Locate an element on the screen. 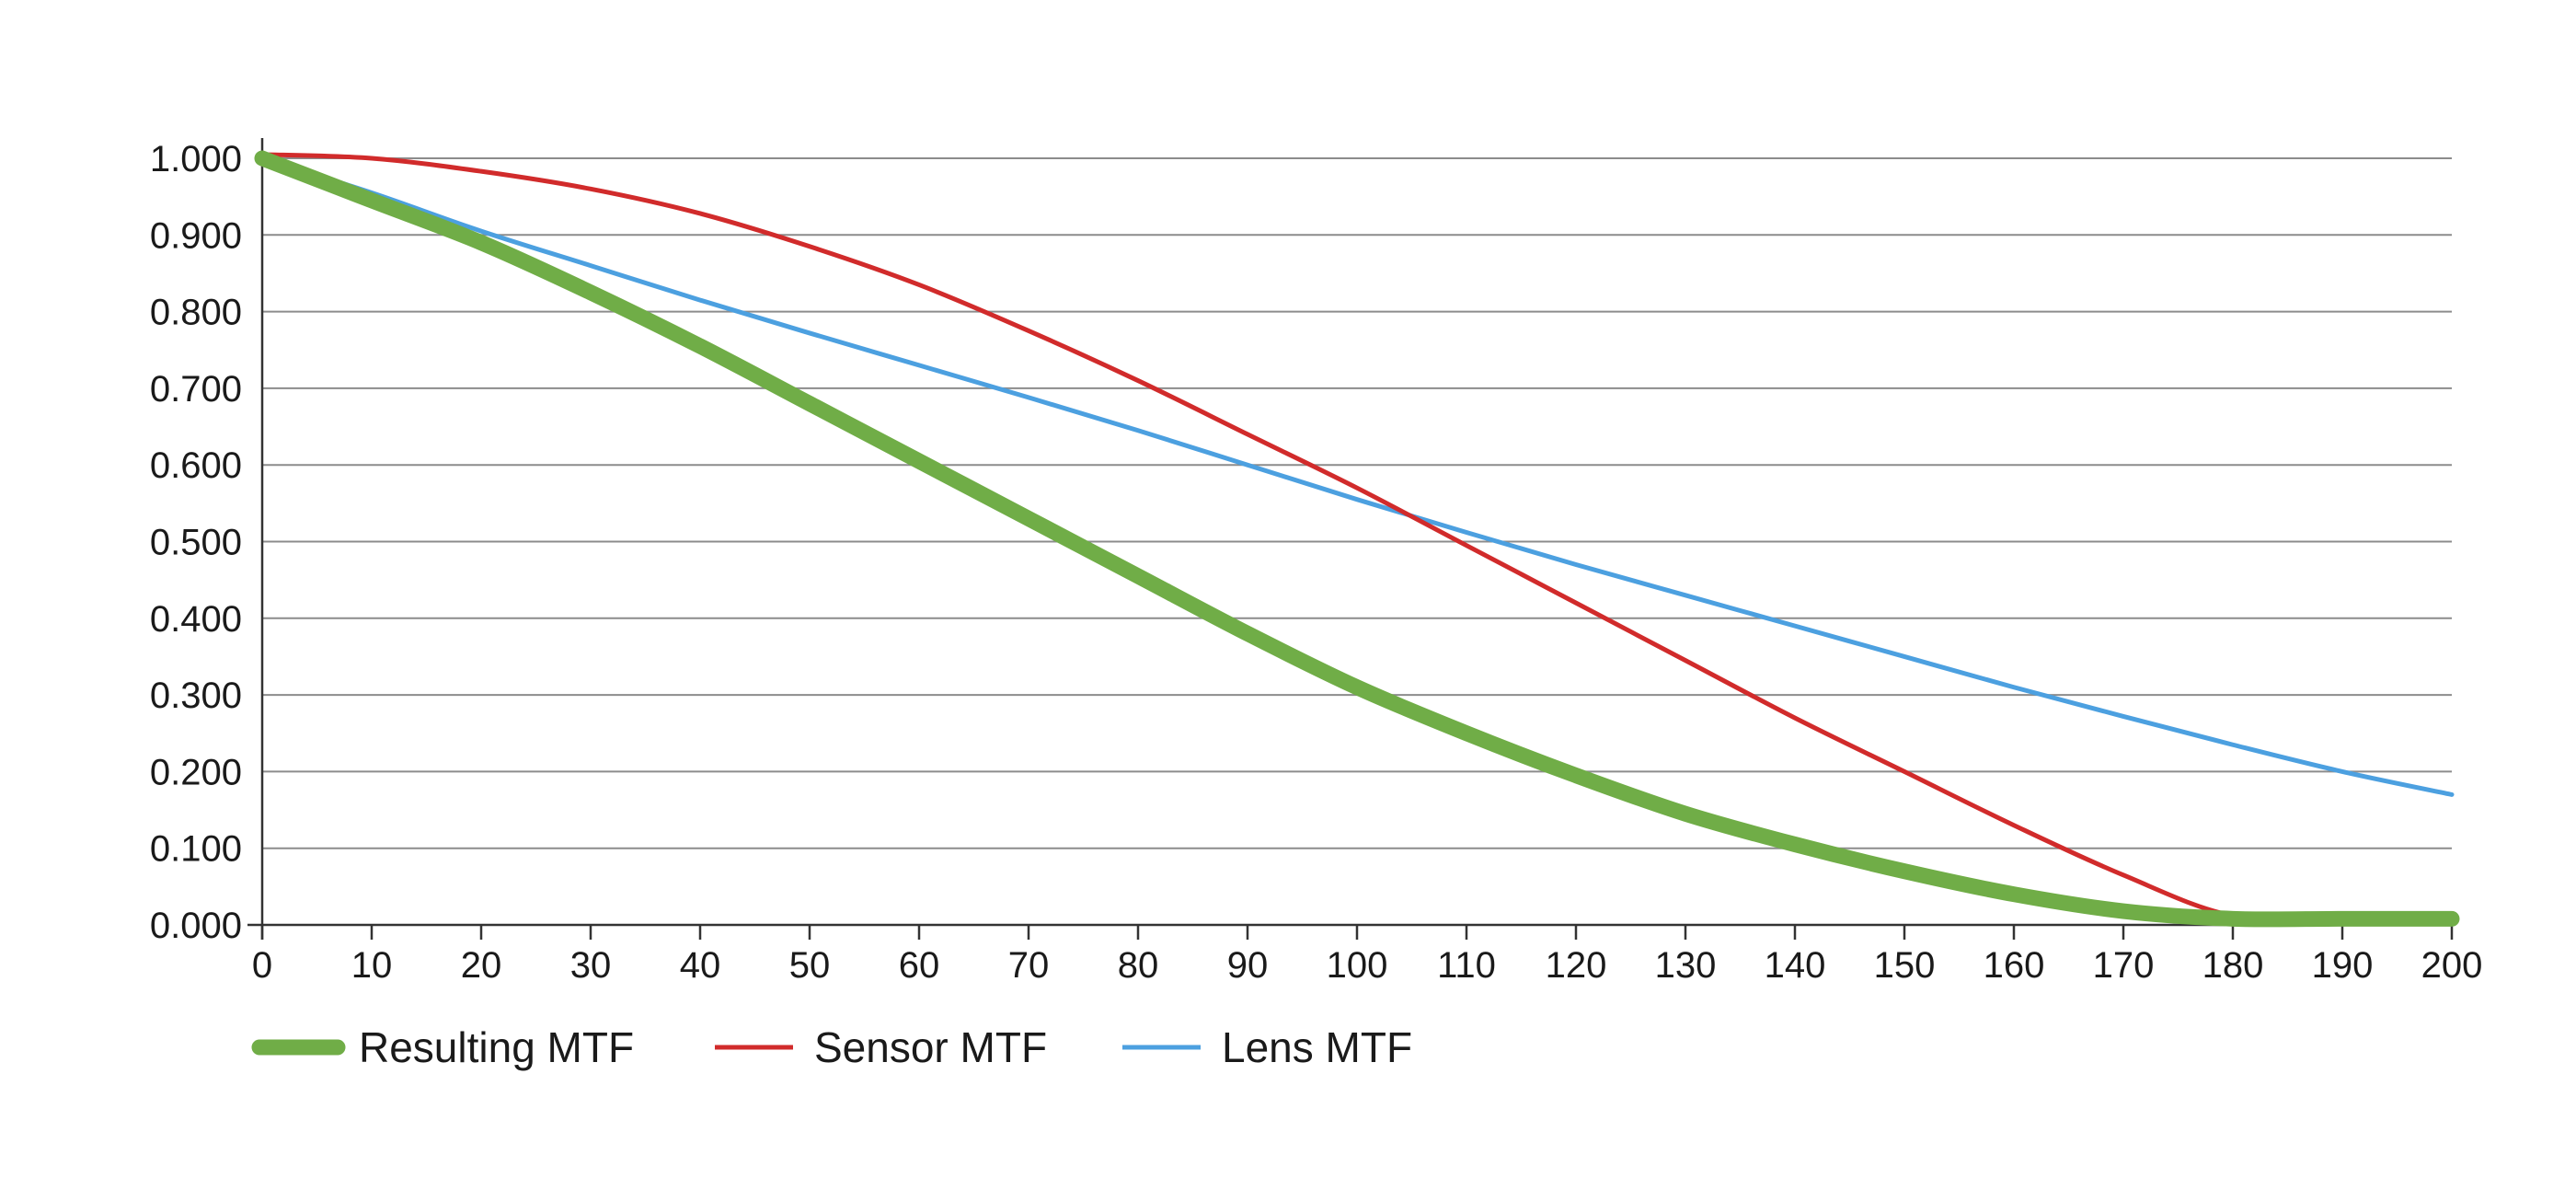  legend-item-sensor-mtf: Sensor MTF is located at coordinates (881, 1047).